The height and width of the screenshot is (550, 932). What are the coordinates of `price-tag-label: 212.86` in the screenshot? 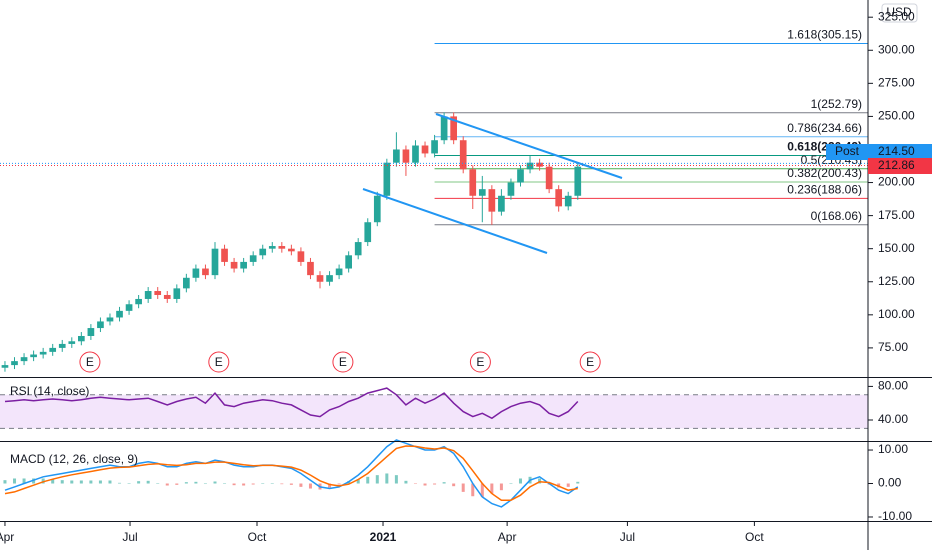 It's located at (896, 165).